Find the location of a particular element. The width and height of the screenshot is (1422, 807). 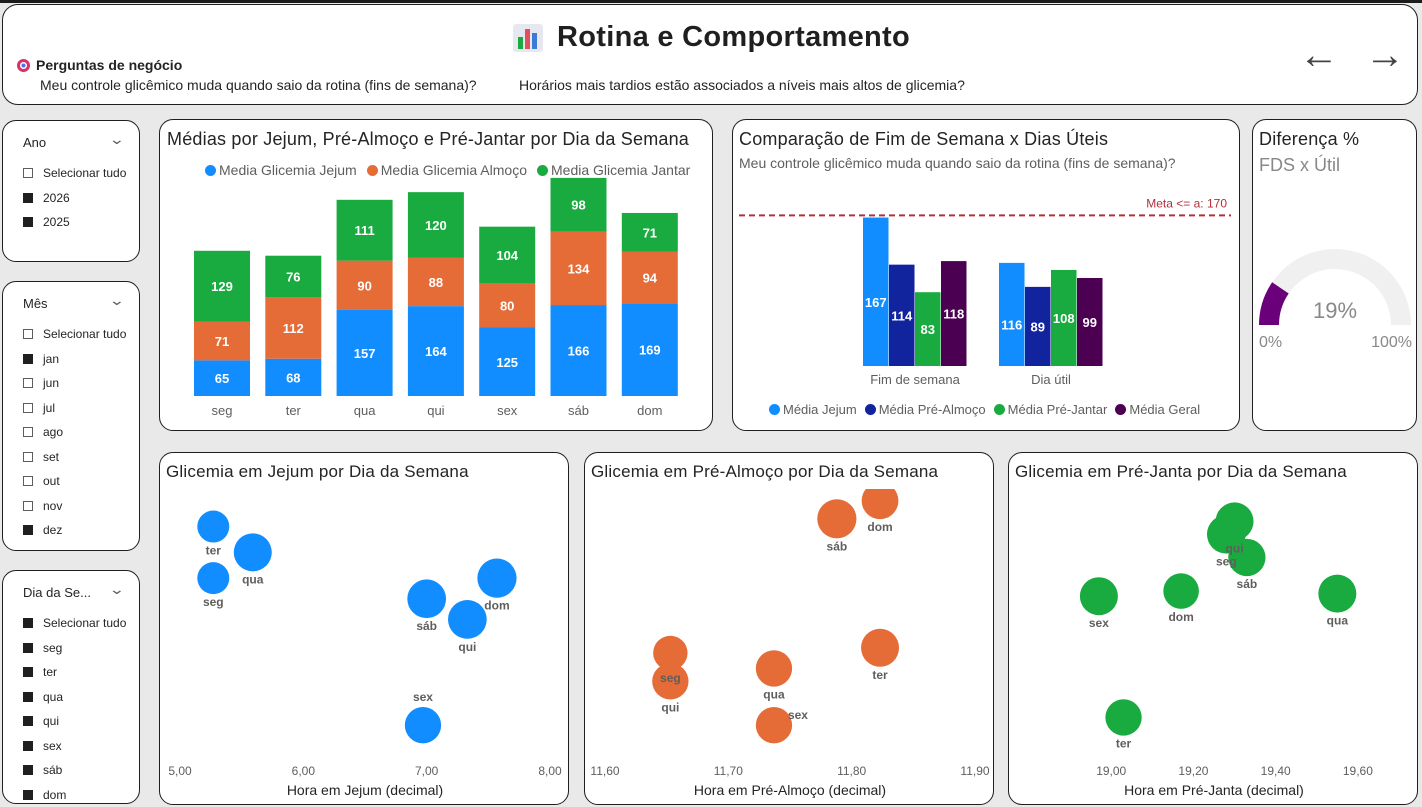

data-label: 116 is located at coordinates (1011, 324).